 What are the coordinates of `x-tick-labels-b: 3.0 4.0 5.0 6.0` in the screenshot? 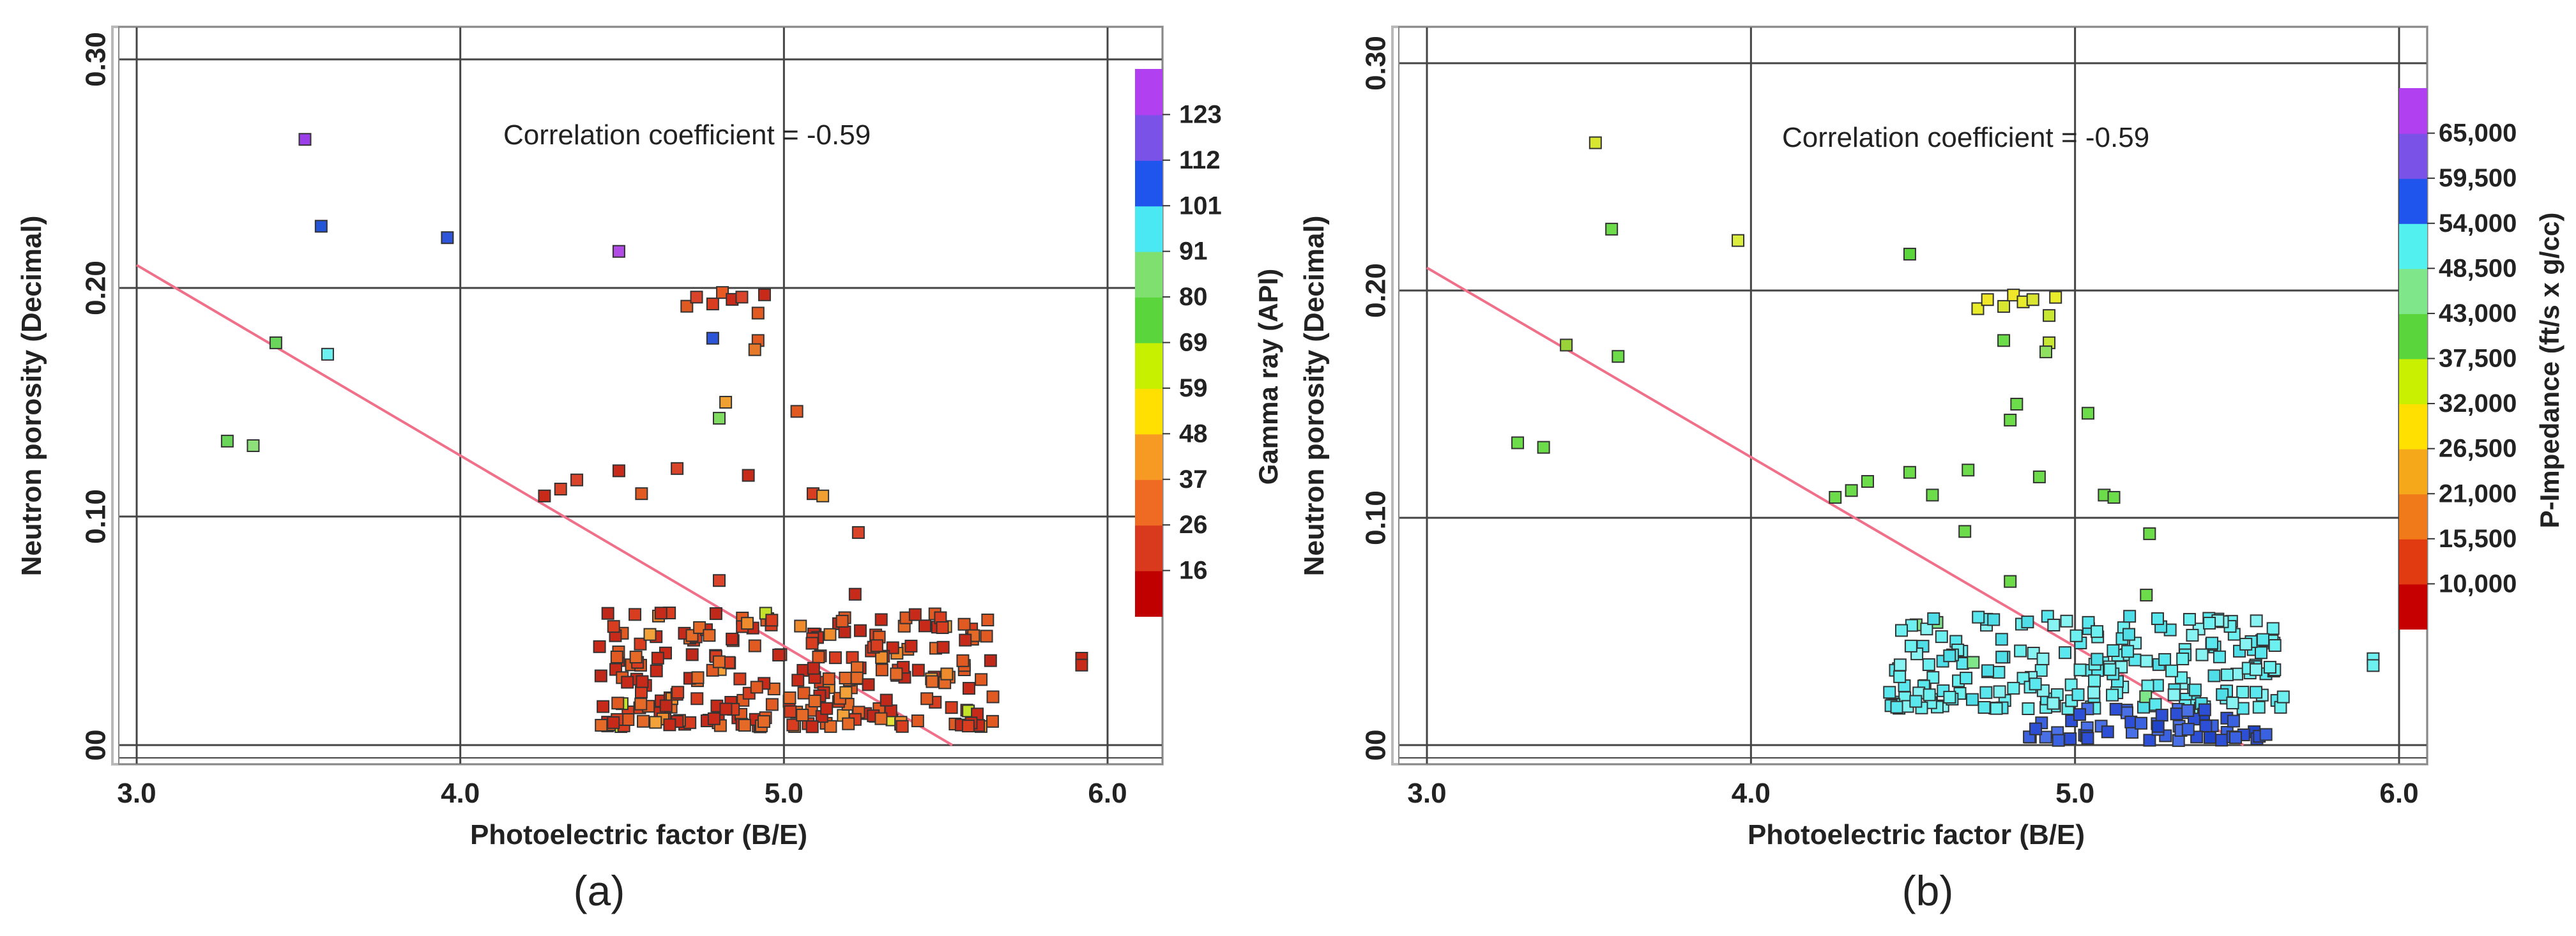 It's located at (1912, 793).